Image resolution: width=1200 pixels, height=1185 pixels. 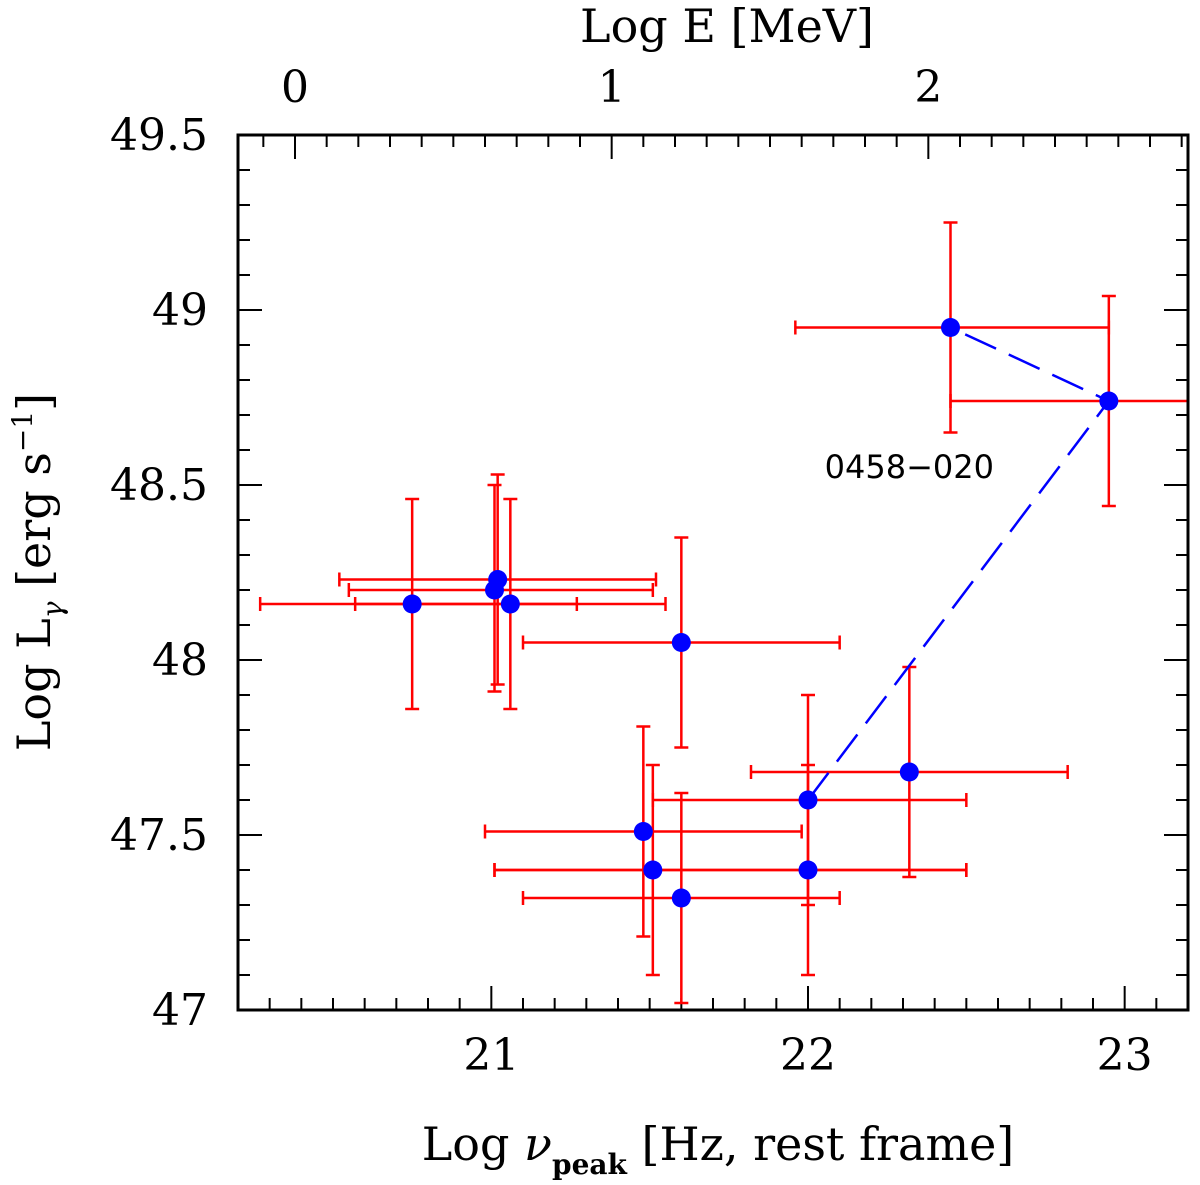 I want to click on y-tick-label: 48, so click(x=180, y=660).